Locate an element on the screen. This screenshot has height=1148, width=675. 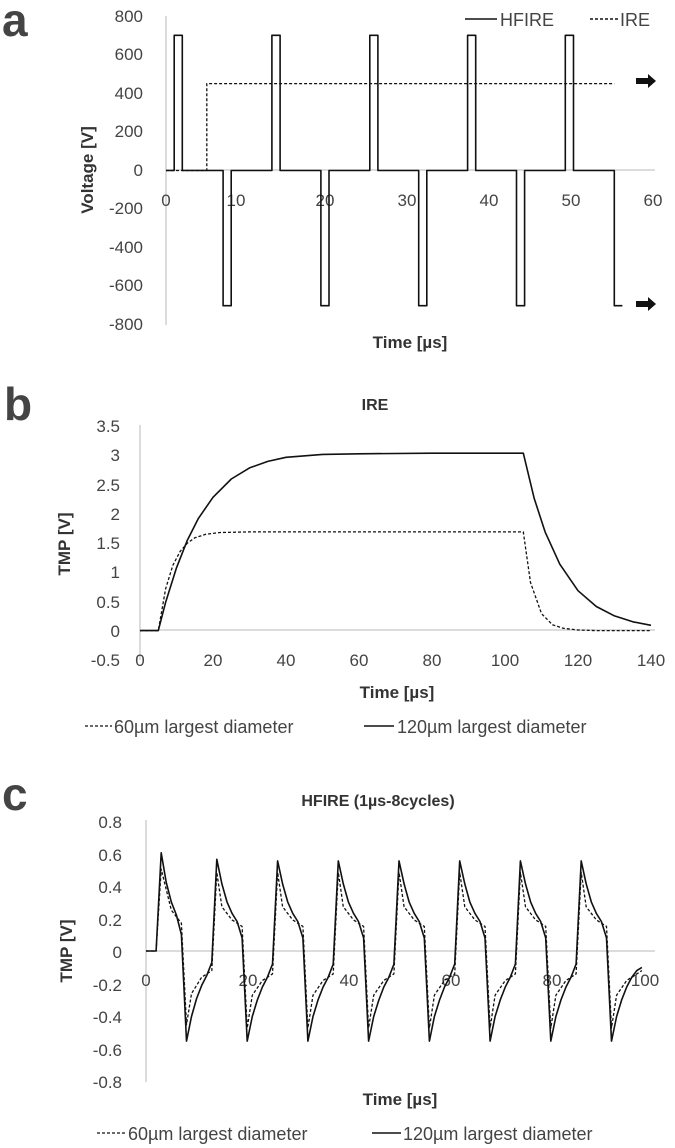
panel-c-xtick-labels: 0 20 40 60 80 100 is located at coordinates (400, 980).